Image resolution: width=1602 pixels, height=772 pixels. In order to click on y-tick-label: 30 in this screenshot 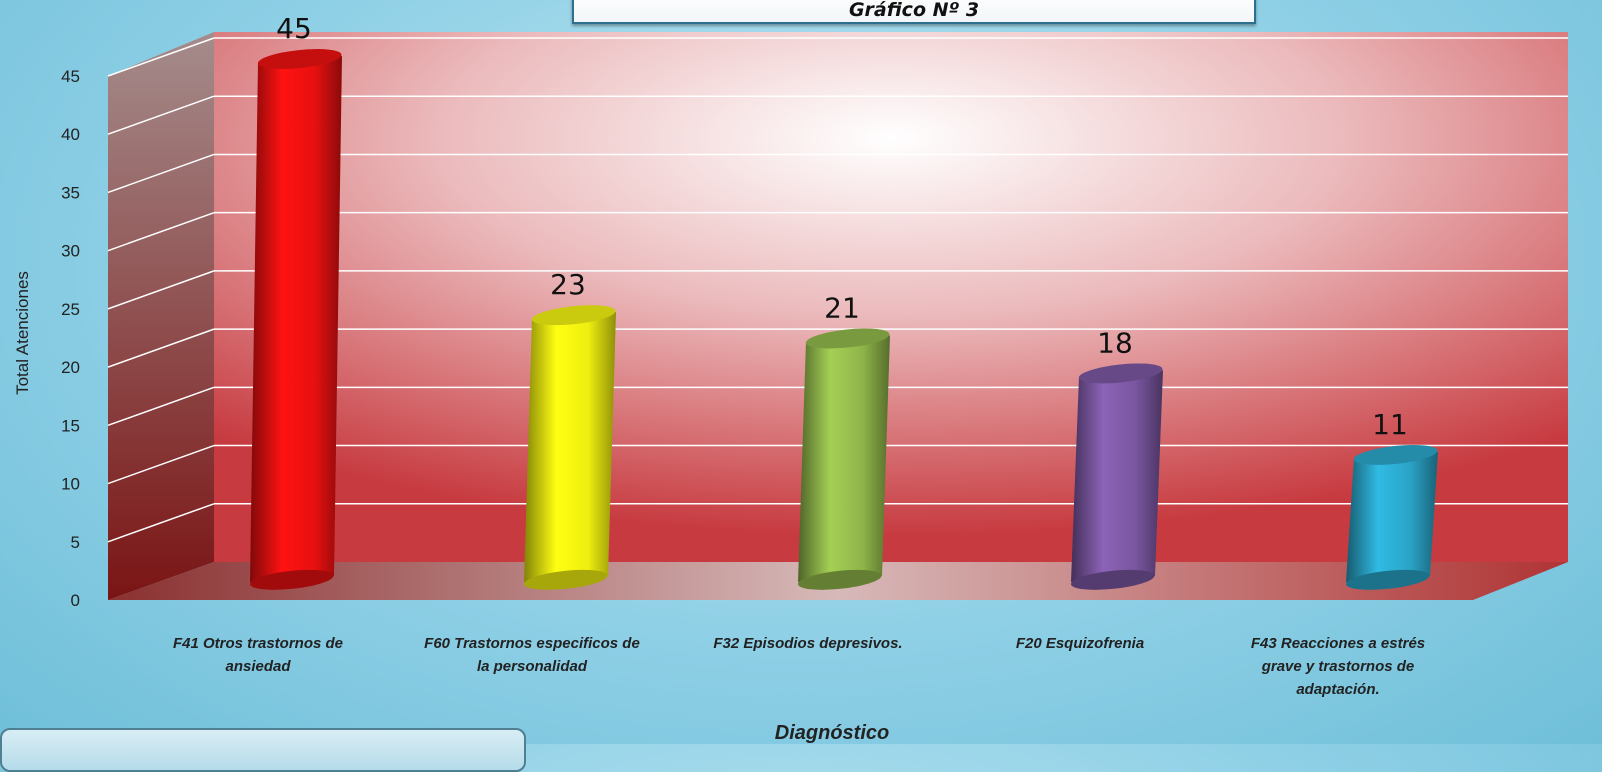, I will do `click(70, 251)`.